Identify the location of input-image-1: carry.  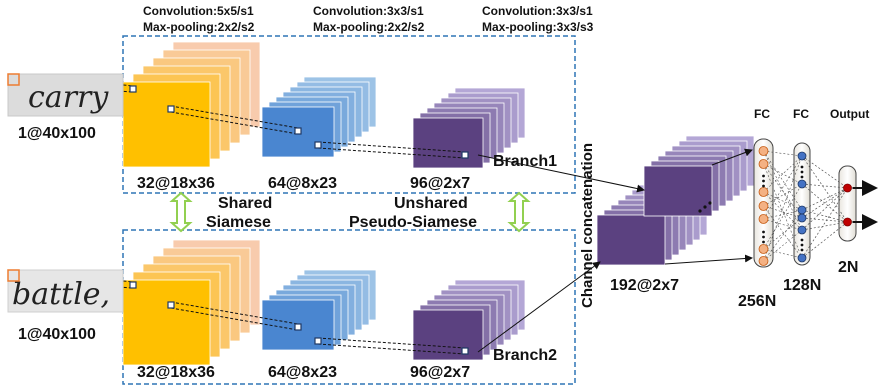
(65, 95).